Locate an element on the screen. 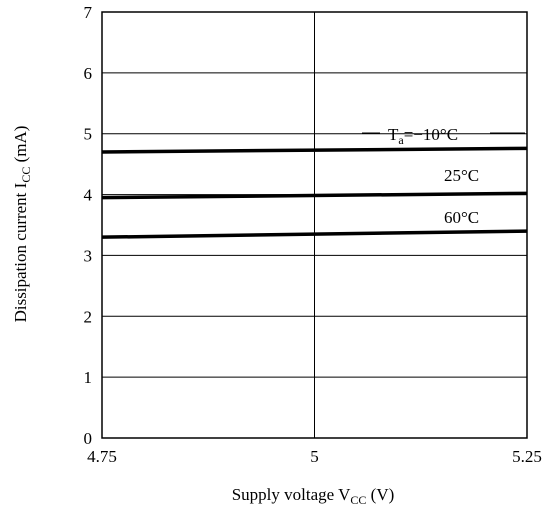 Image resolution: width=559 pixels, height=506 pixels. y-tick-labels: 0 1 2 3 4 5 6 7 is located at coordinates (88, 225).